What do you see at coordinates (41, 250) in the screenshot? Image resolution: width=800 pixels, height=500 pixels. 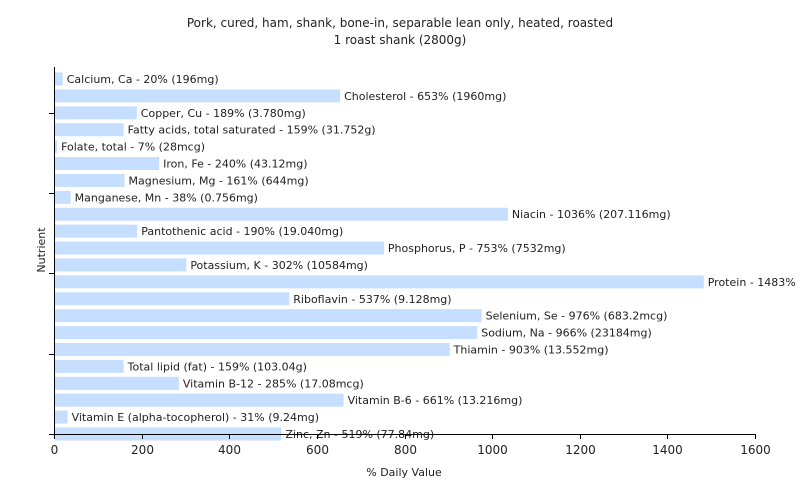 I see `y-axis-title: Nutrient` at bounding box center [41, 250].